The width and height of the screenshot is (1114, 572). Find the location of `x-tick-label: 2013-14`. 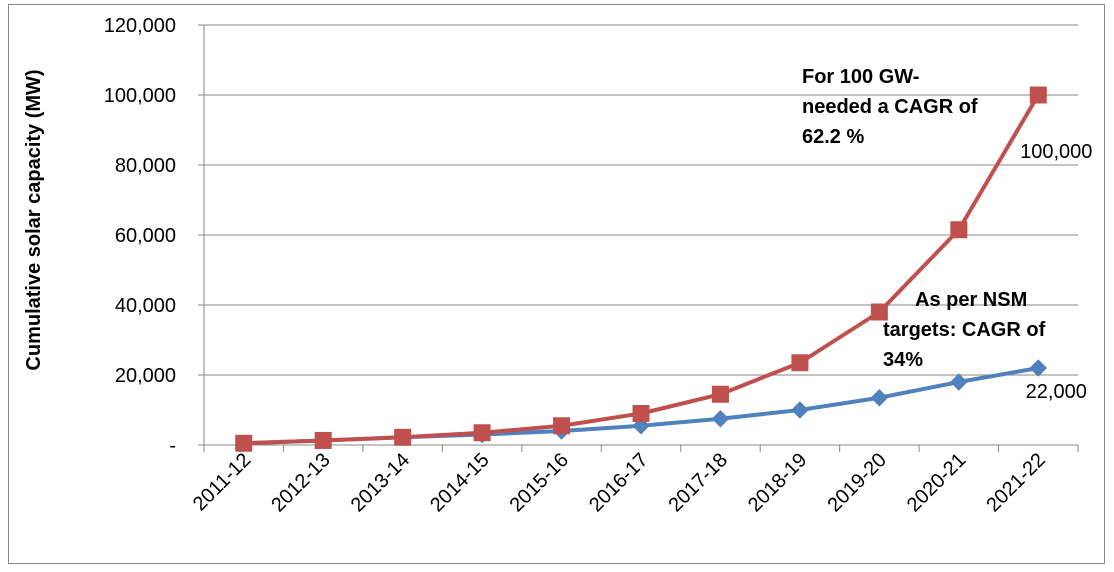

x-tick-label: 2013-14 is located at coordinates (380, 482).